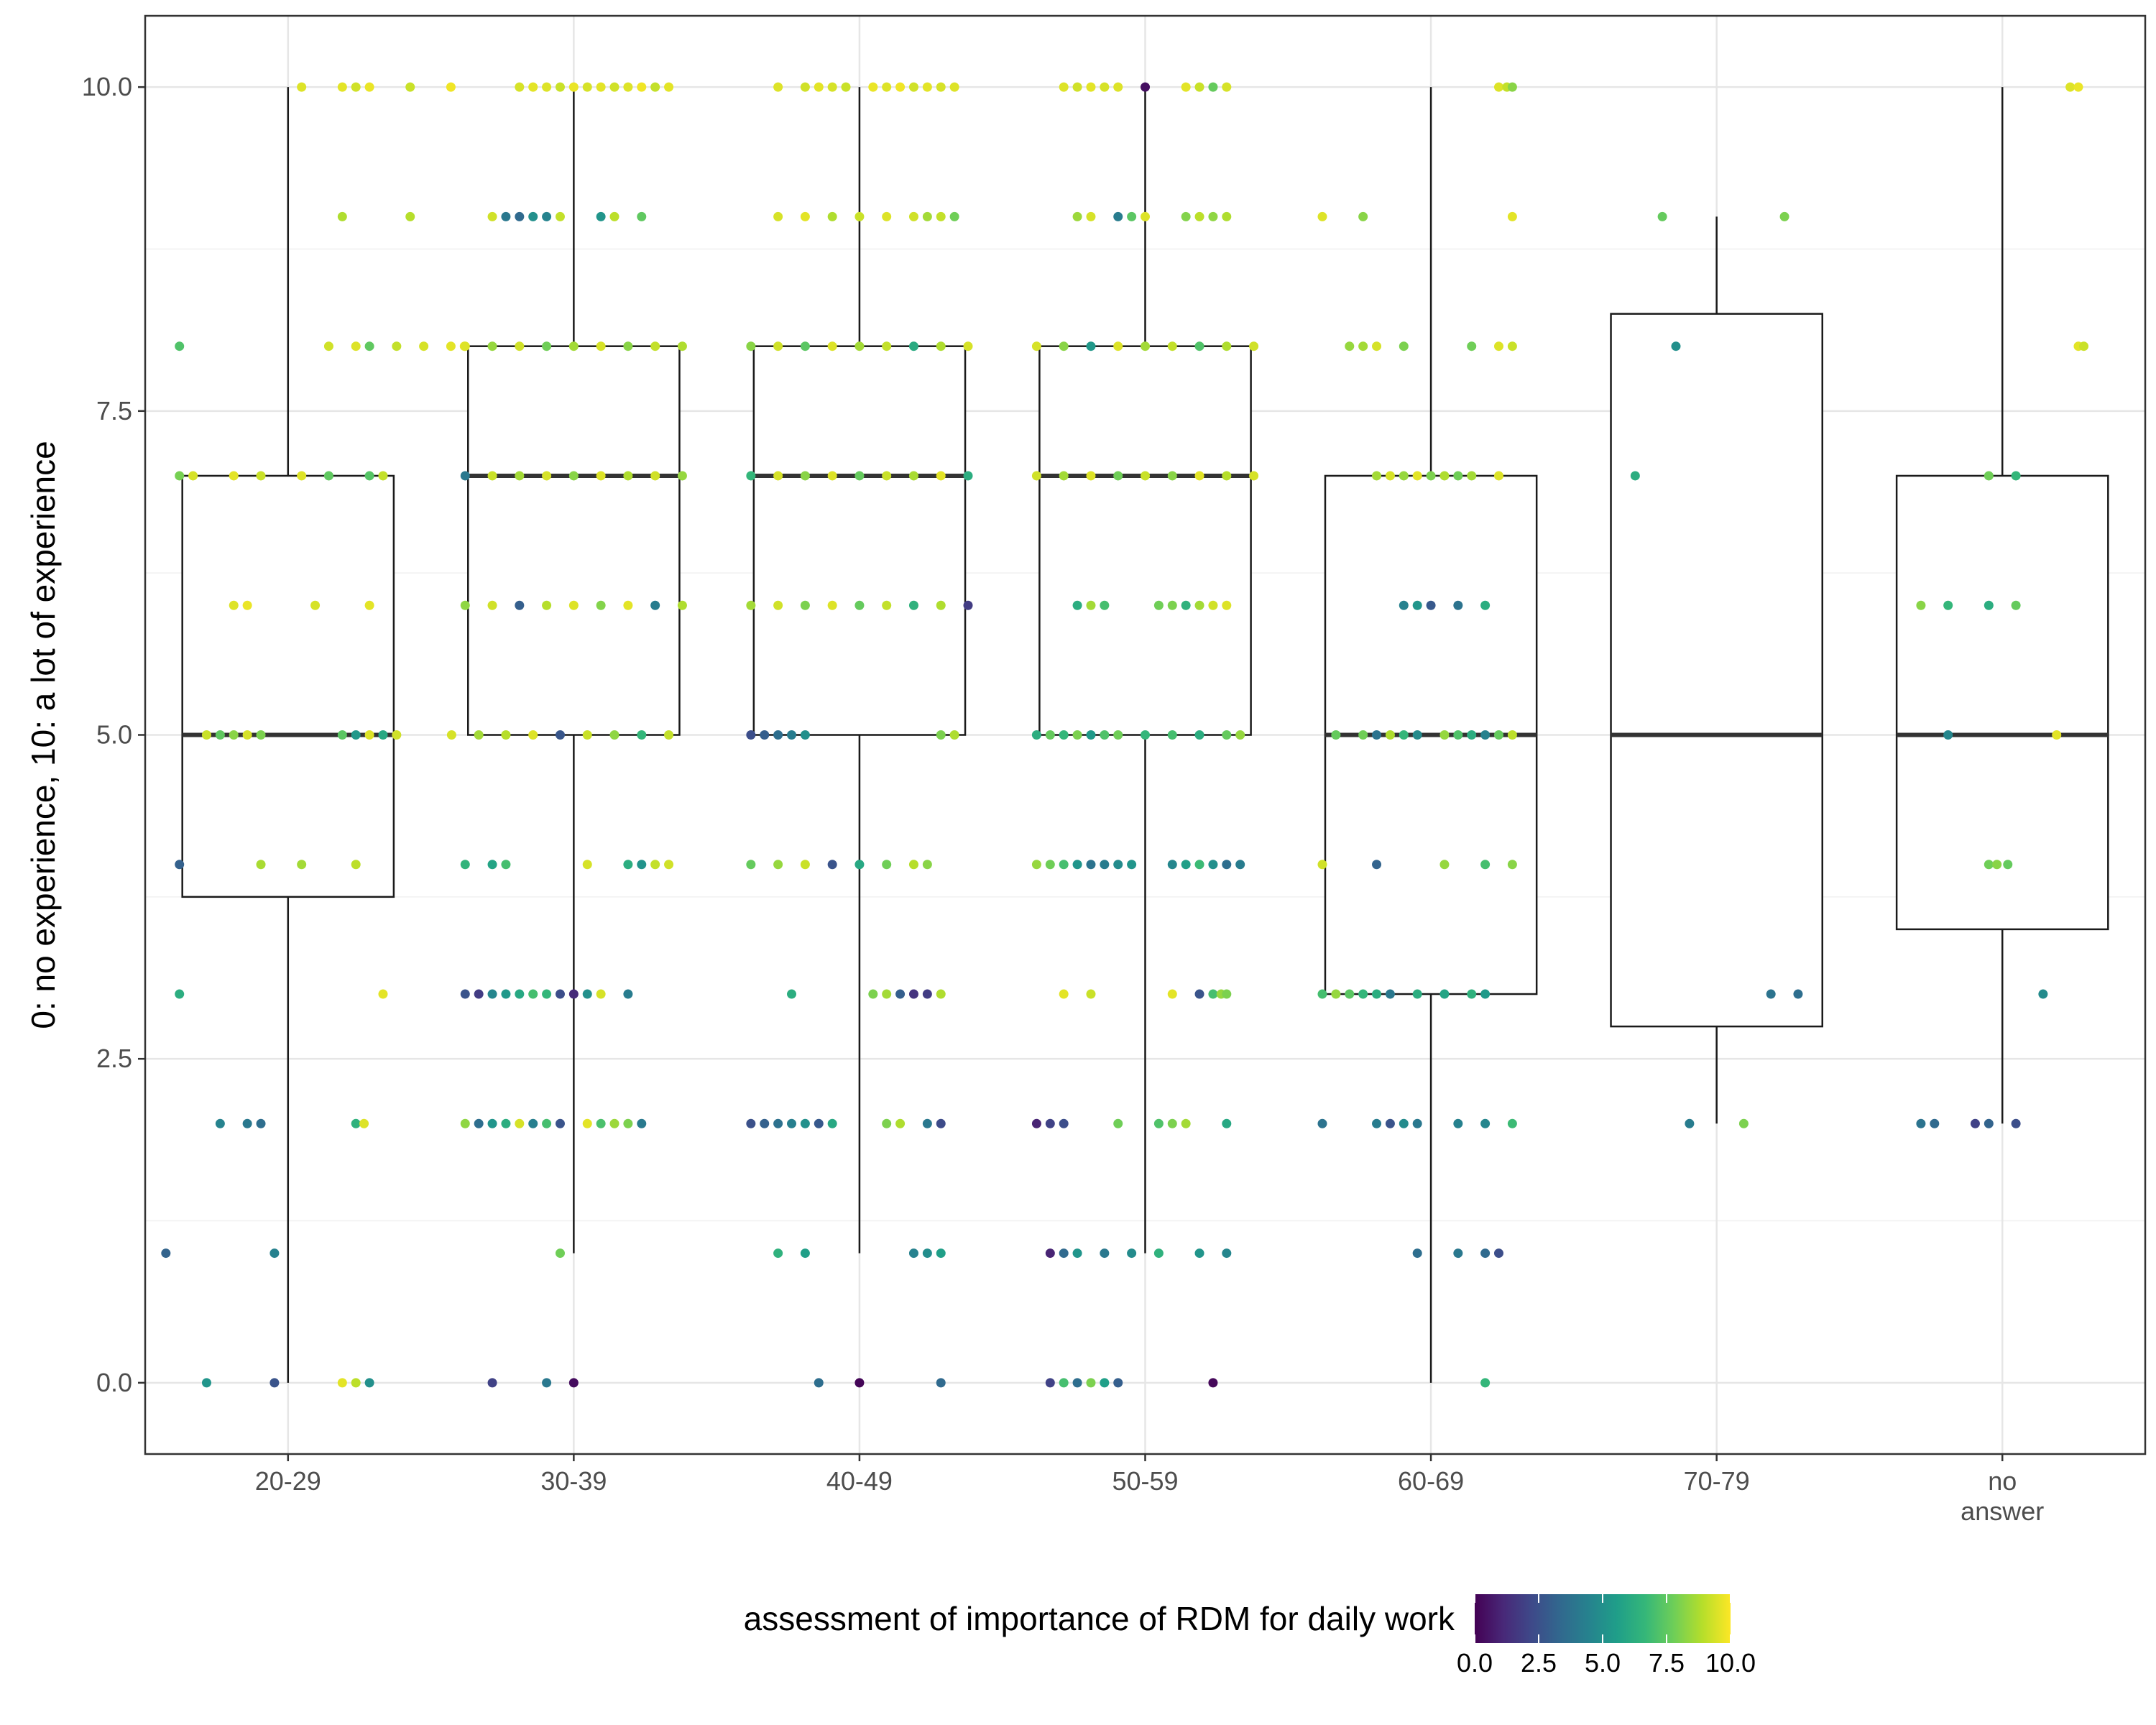 This screenshot has width=2156, height=1725. What do you see at coordinates (1431, 1481) in the screenshot?
I see `x-tick-label: 60-69` at bounding box center [1431, 1481].